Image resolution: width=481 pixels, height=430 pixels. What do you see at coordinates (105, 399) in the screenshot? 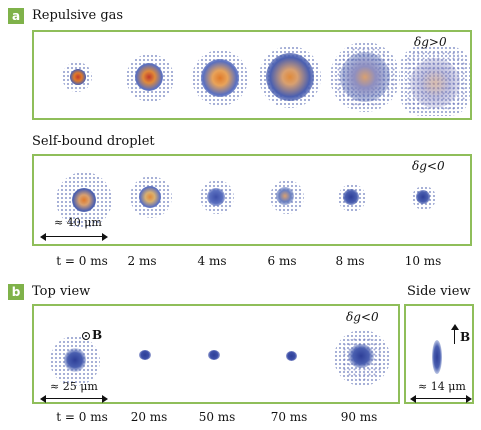
I see `top-view-scale-arrow-right-icon` at bounding box center [105, 399].